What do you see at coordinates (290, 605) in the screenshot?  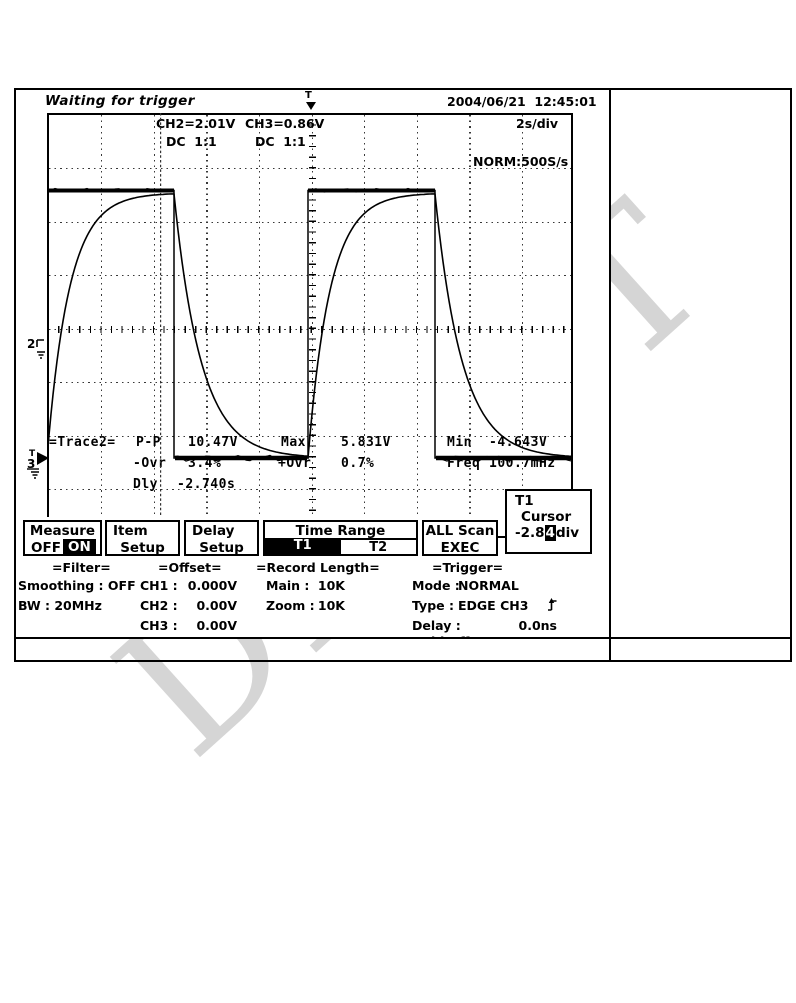 I see `zoom-record-label: Zoom :` at bounding box center [290, 605].